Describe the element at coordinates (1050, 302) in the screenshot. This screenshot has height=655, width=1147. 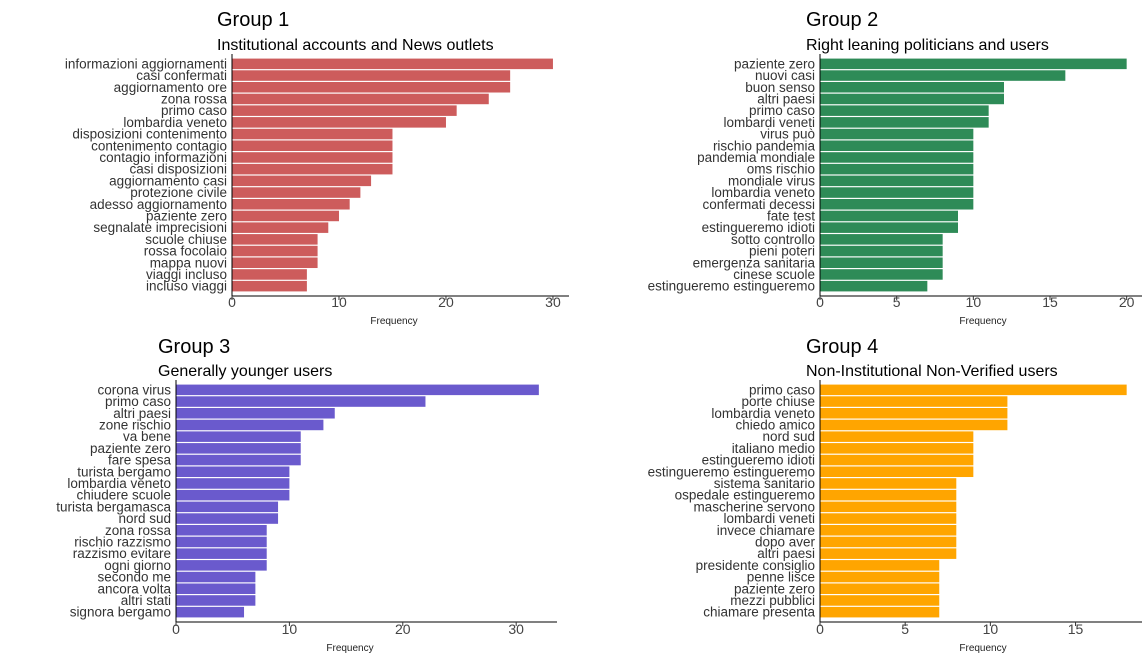
I see `x-tick-label: 15` at that location.